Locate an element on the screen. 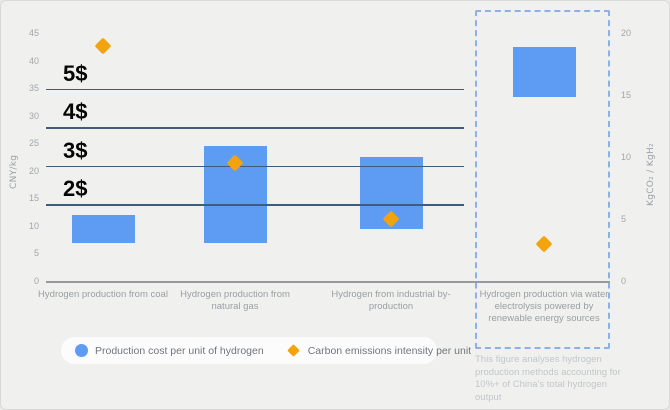  emission-diamond is located at coordinates (103, 46).